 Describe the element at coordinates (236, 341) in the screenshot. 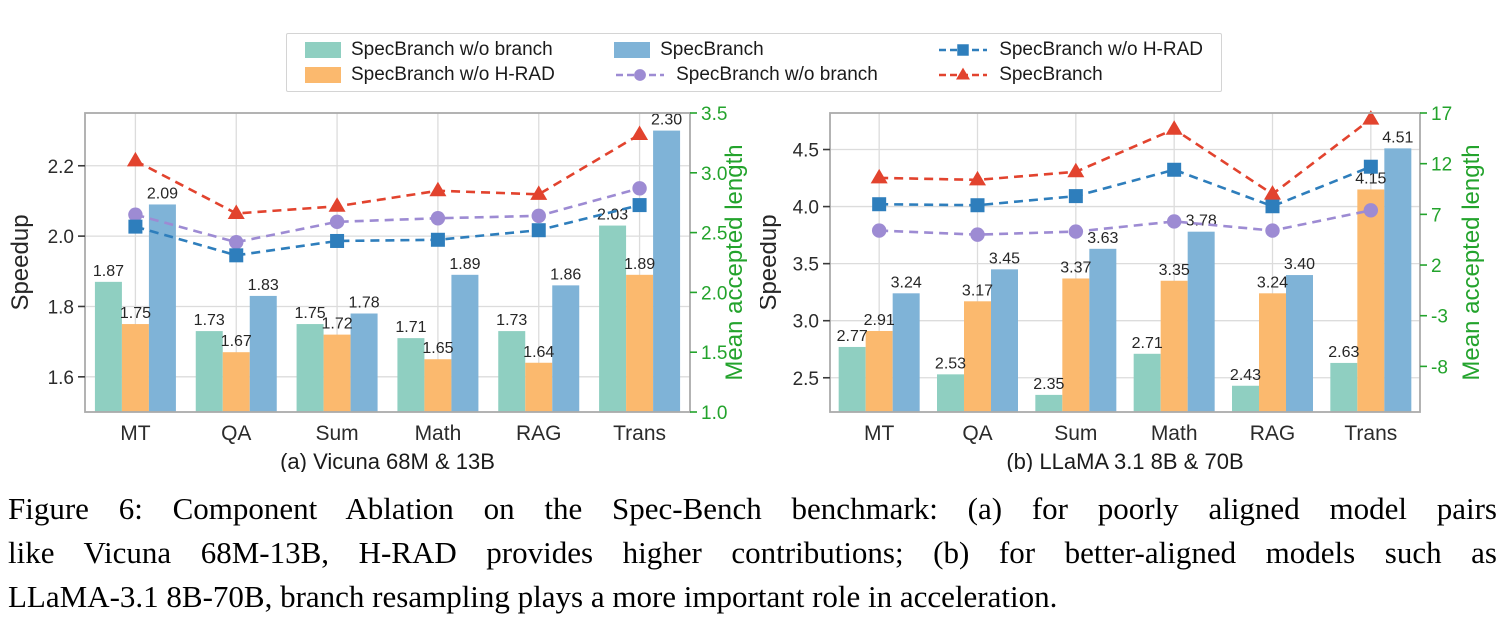

I see `bar-value-label: 1.67` at that location.